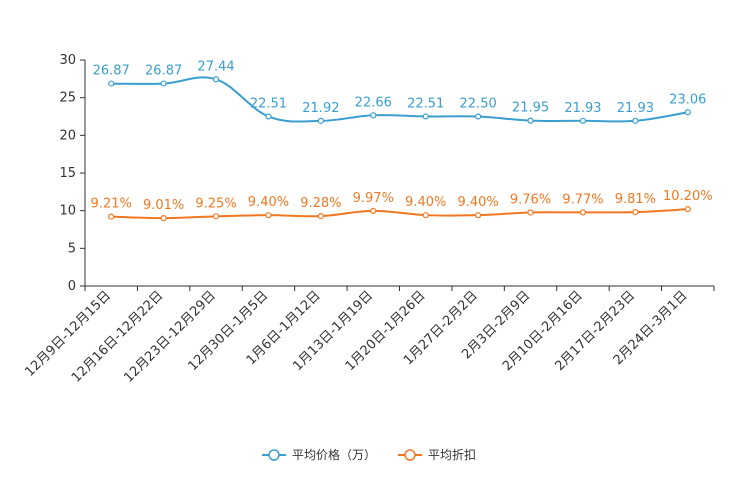 The image size is (744, 496). I want to click on legend-item-2: 平均折扣, so click(437, 454).